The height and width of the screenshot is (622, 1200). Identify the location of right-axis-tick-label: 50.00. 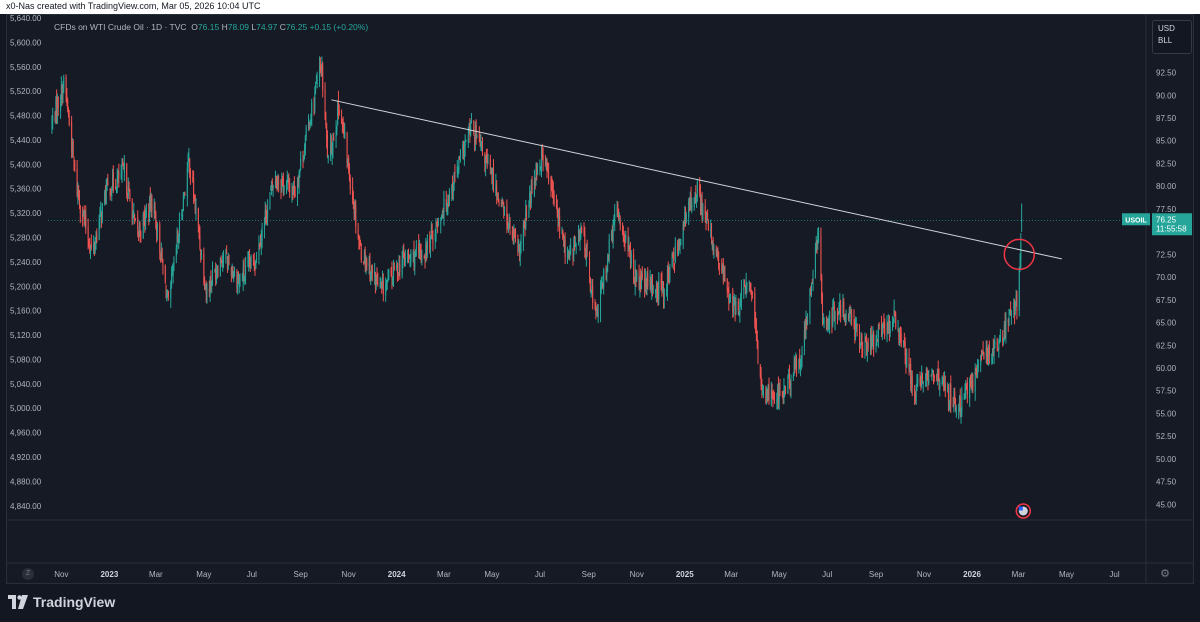
(1166, 459).